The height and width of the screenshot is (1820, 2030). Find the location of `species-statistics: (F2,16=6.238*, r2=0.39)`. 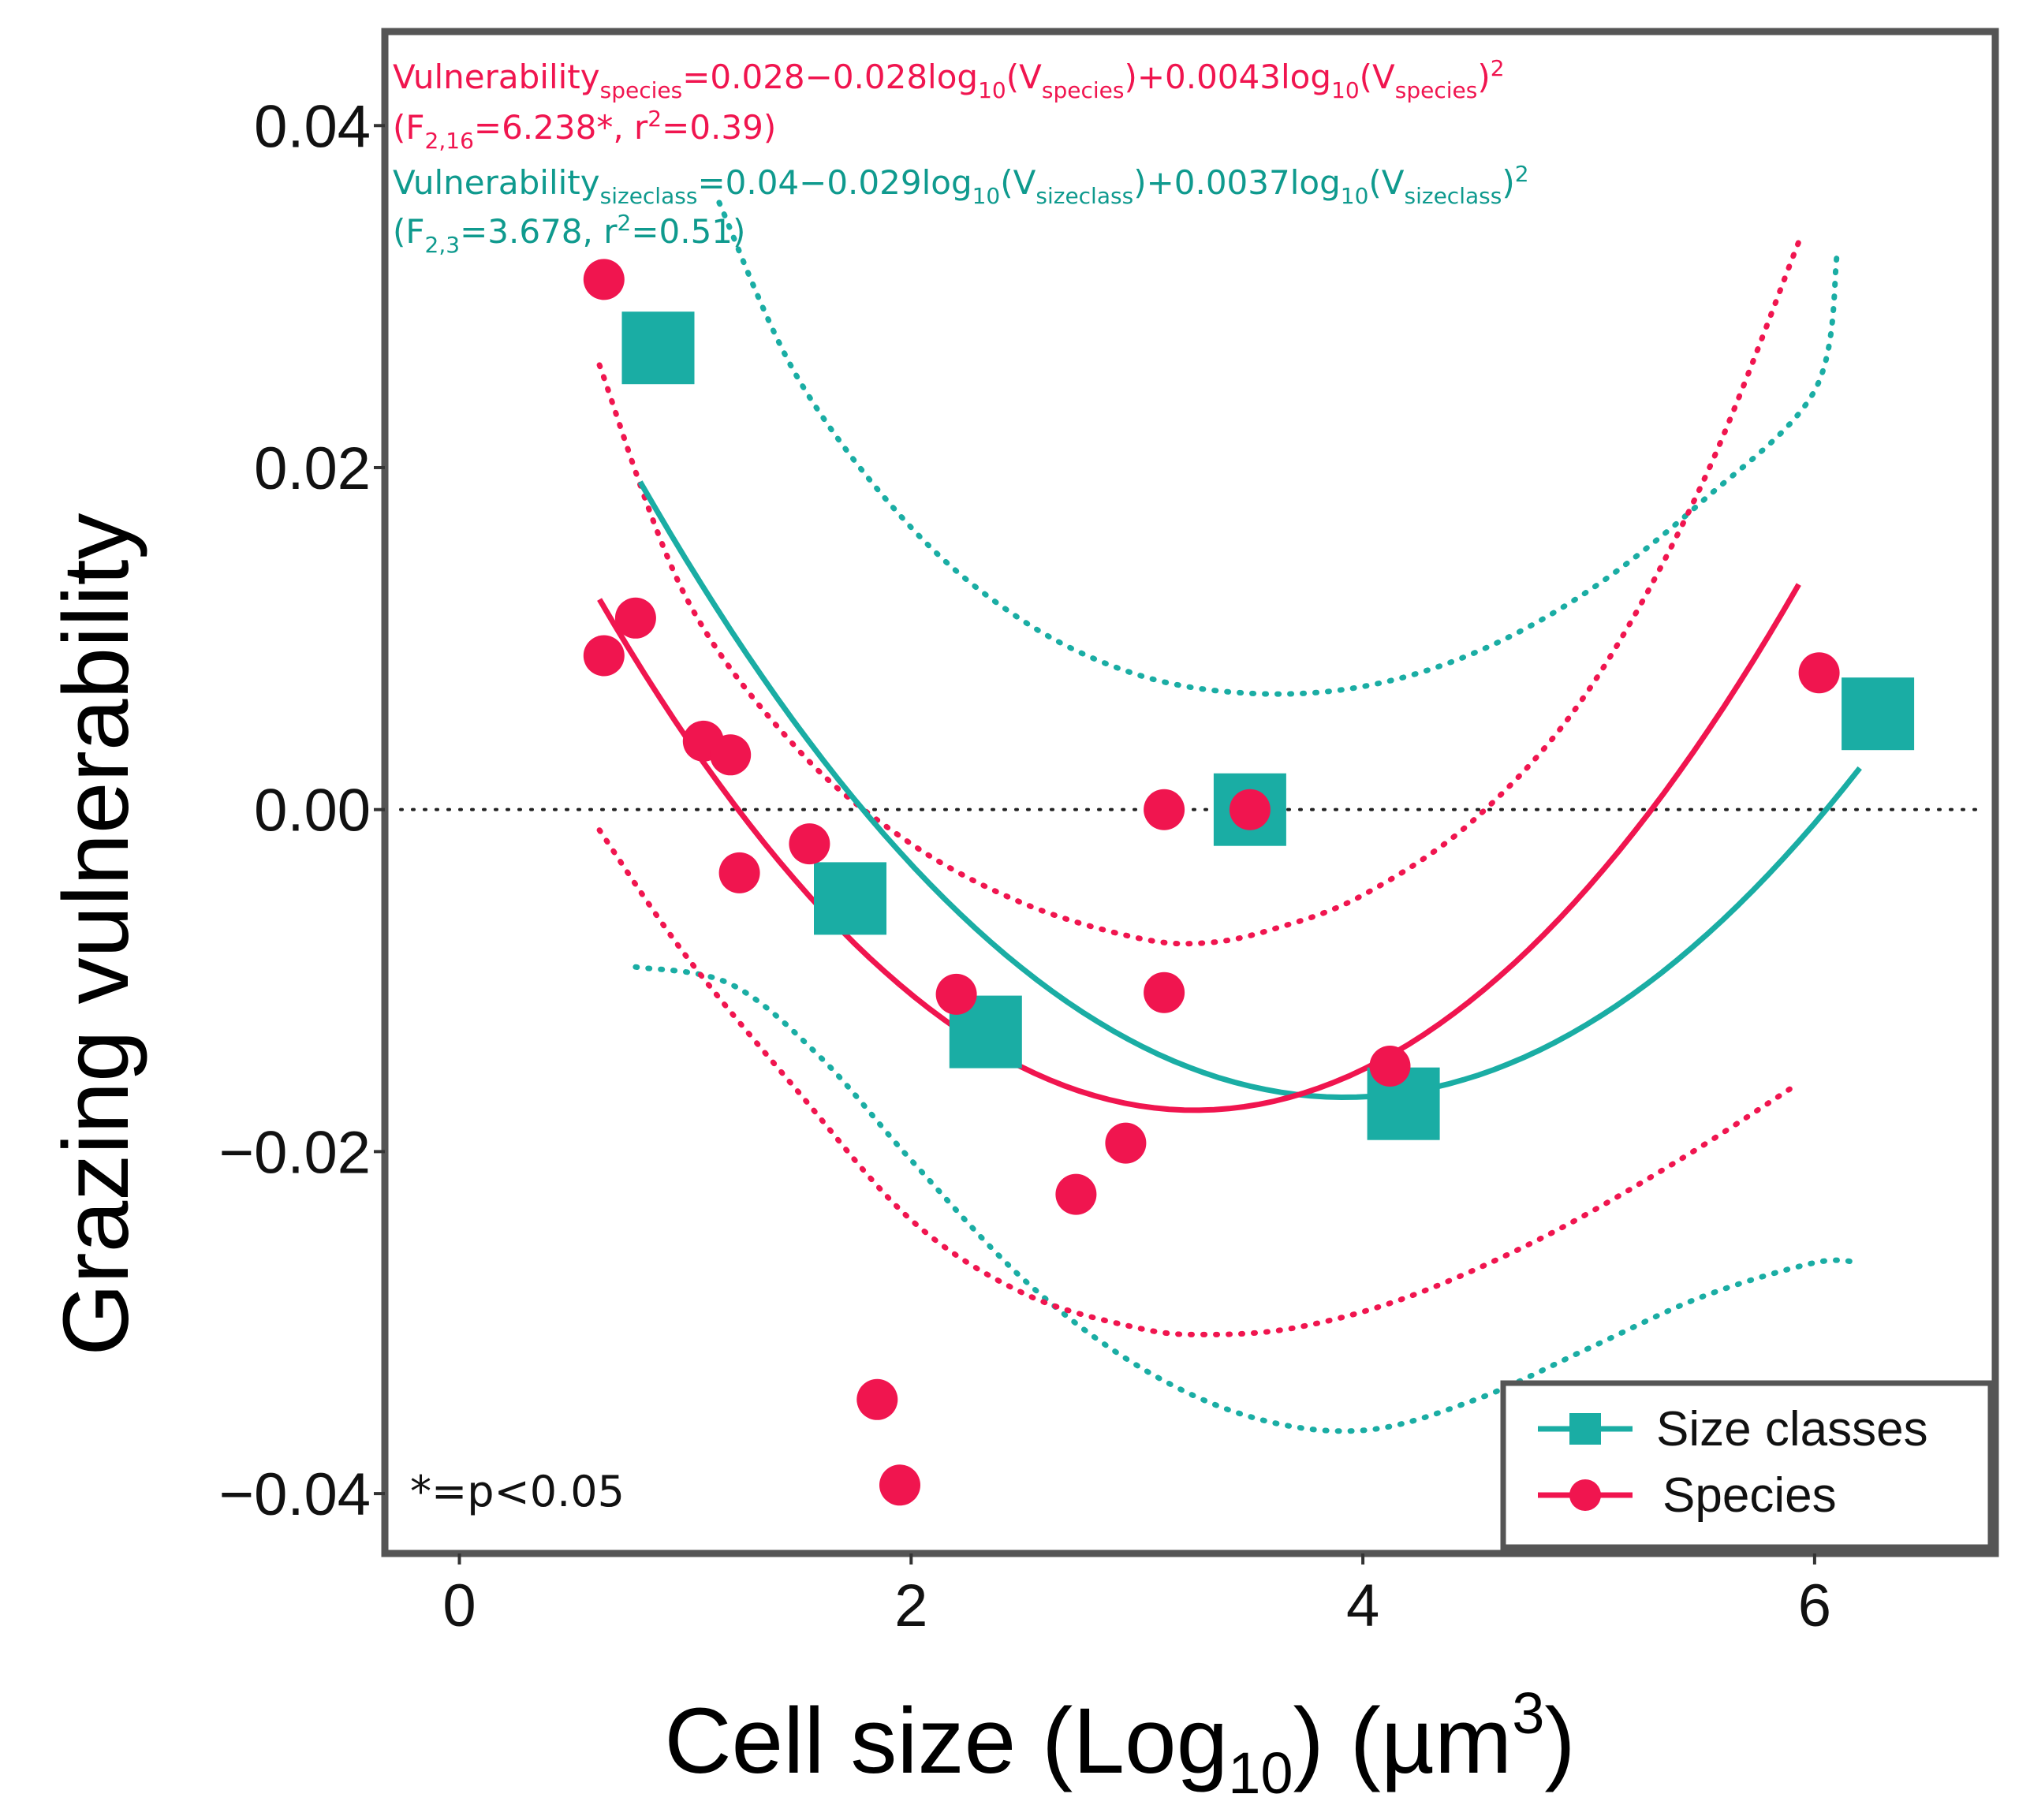

species-statistics: (F2,16=6.238*, r2=0.39) is located at coordinates (584, 130).